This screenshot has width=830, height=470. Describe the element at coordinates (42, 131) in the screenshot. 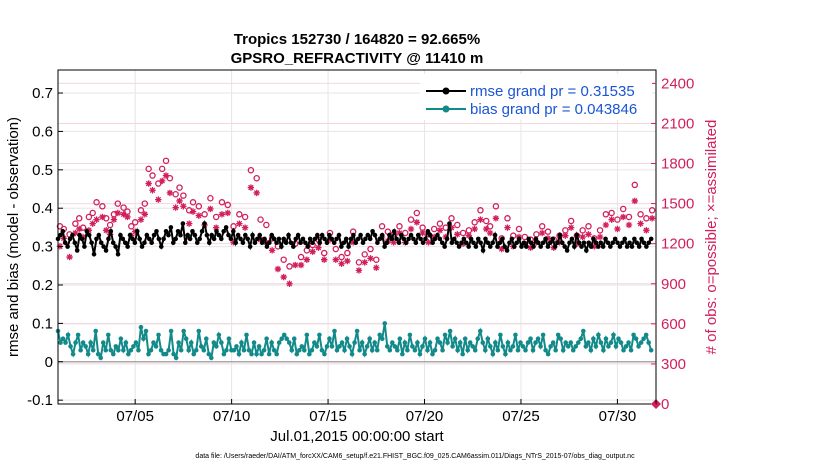

I see `y-tick-label: 0.6` at that location.